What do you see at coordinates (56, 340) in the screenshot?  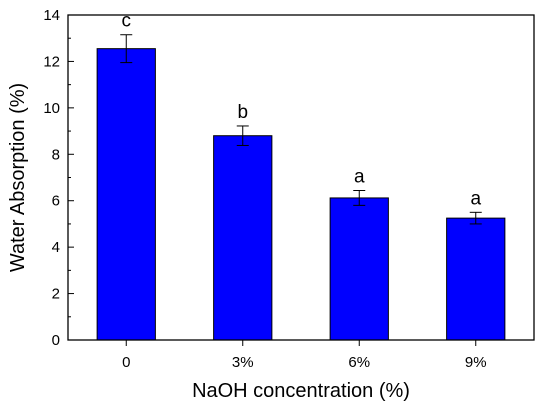 I see `y-tick-label-0: 0` at bounding box center [56, 340].